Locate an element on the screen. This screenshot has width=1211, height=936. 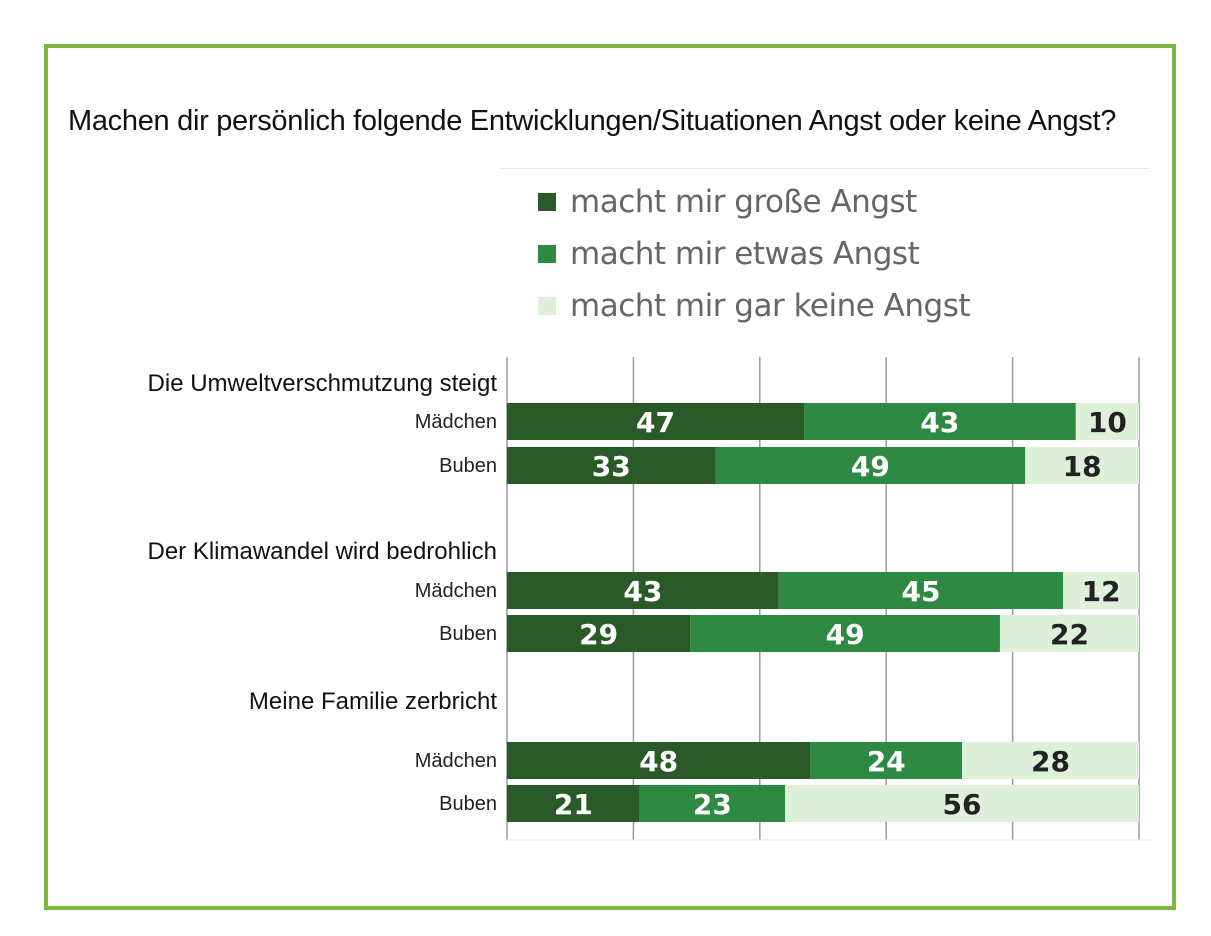
data-label: 10 is located at coordinates (1107, 422).